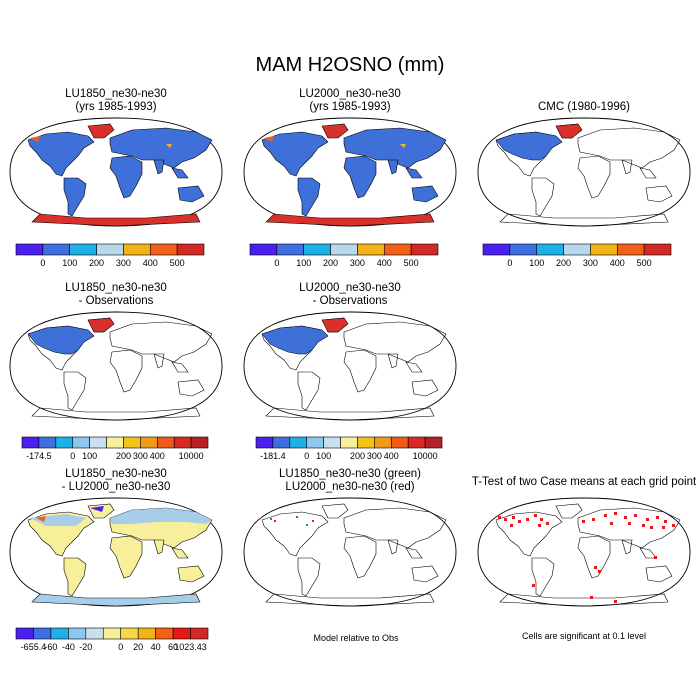  Describe the element at coordinates (86, 647) in the screenshot. I see `colorbar-tick-label: -20` at that location.